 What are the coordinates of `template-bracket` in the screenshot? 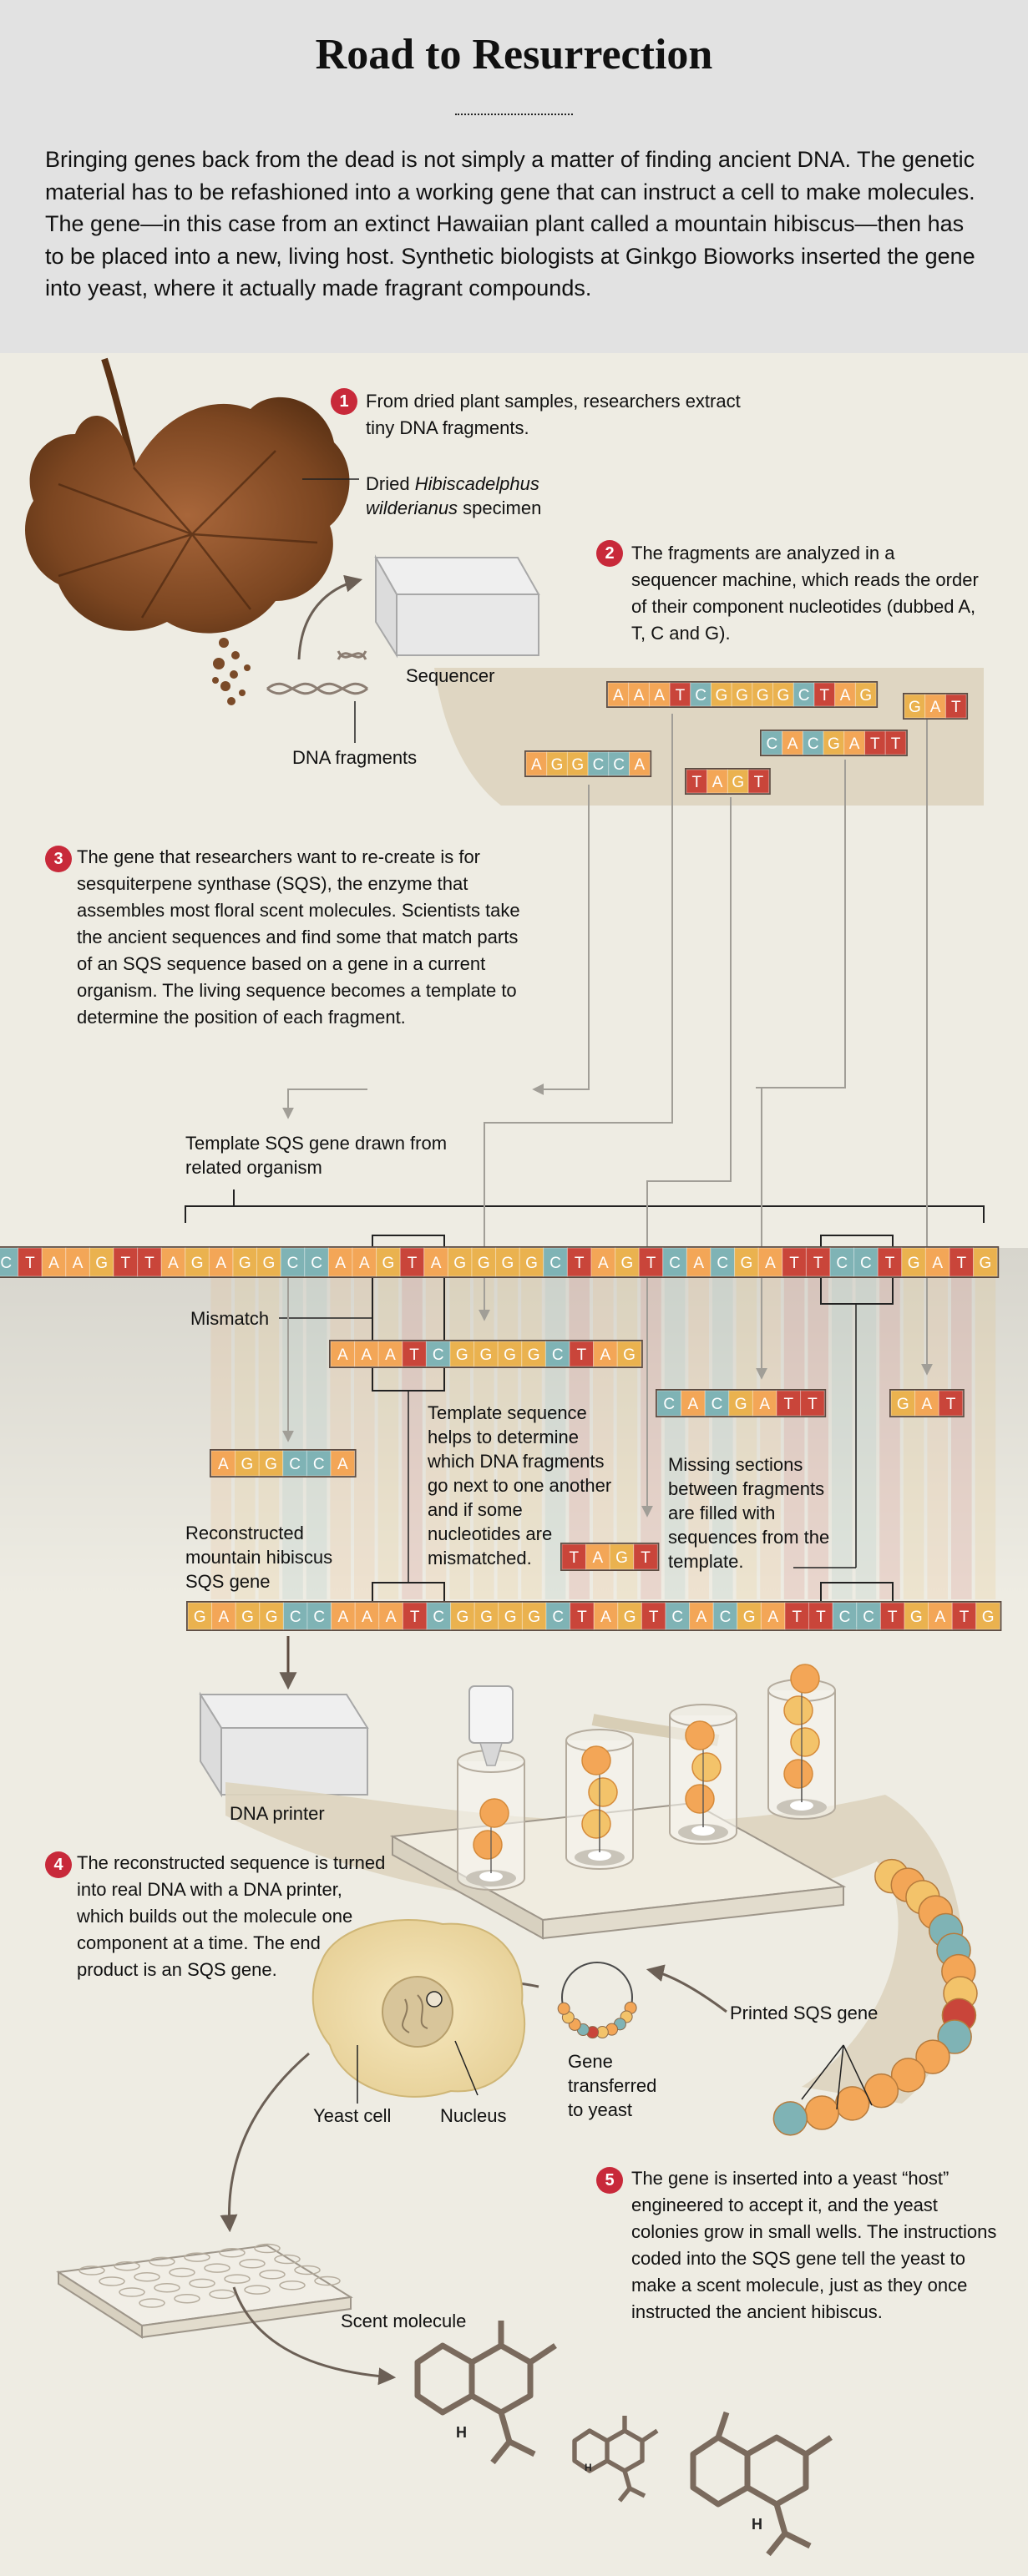 It's located at (585, 1206).